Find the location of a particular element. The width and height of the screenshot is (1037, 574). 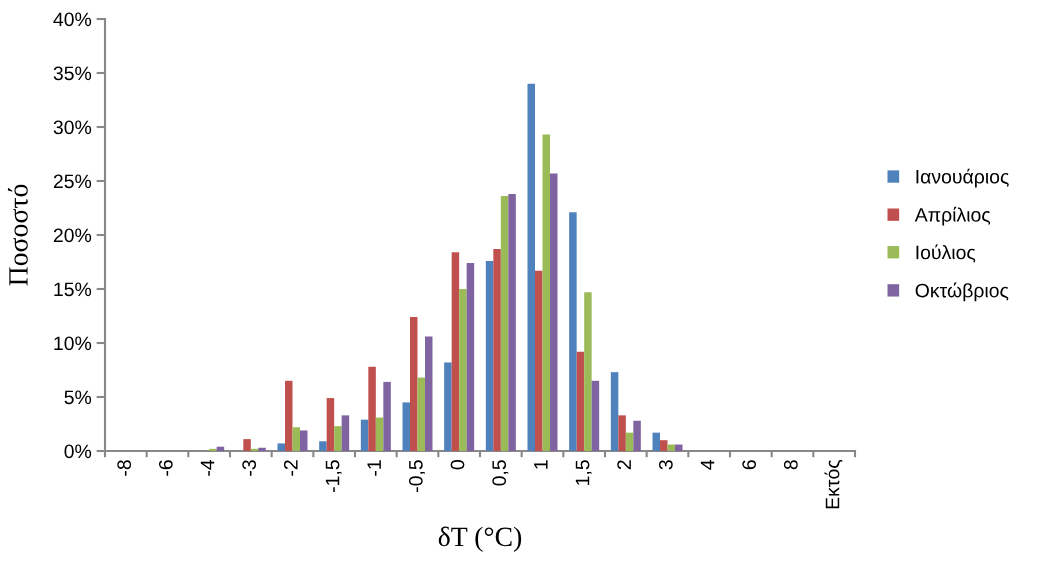

legend-label: Ιούλιος is located at coordinates (946, 253).